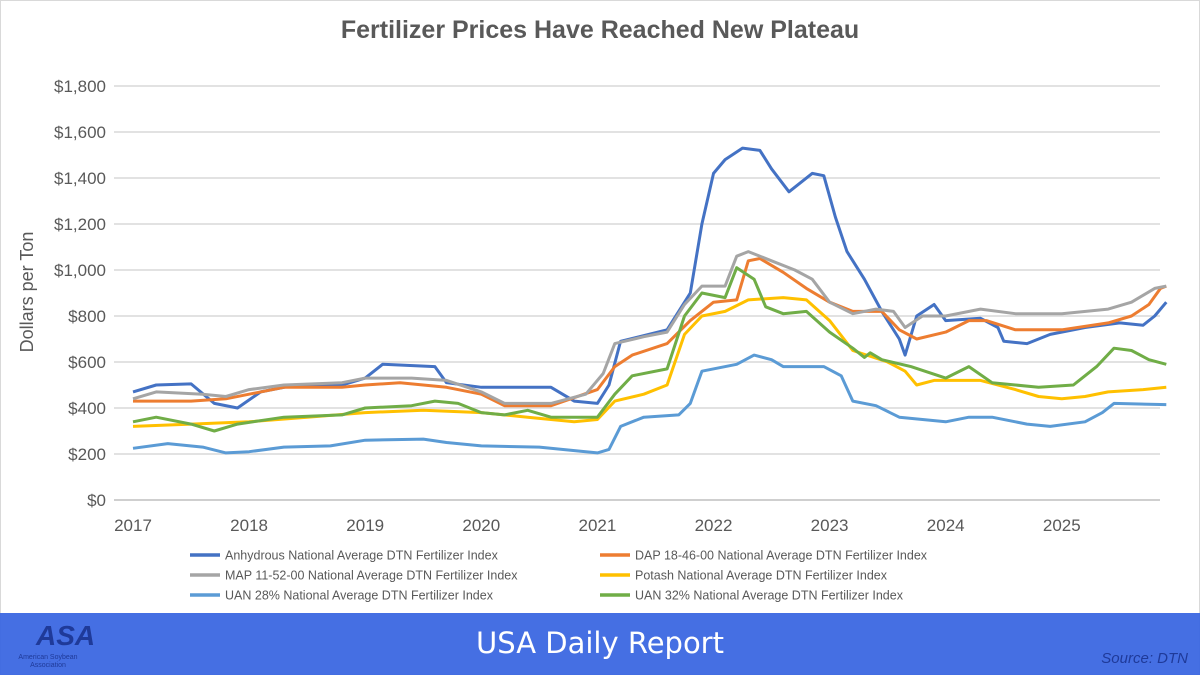 The height and width of the screenshot is (675, 1200). I want to click on x-tick-label: 2018, so click(249, 525).